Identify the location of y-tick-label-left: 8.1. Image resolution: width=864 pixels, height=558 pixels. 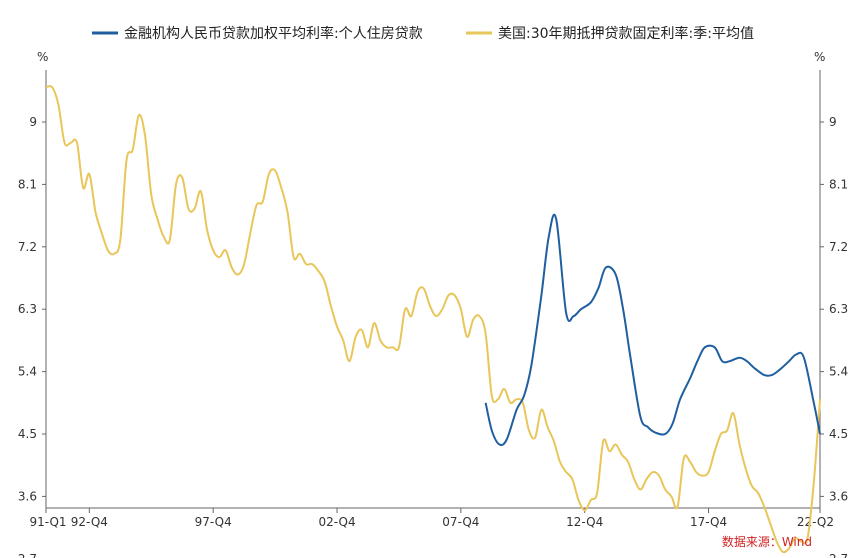
(27, 184).